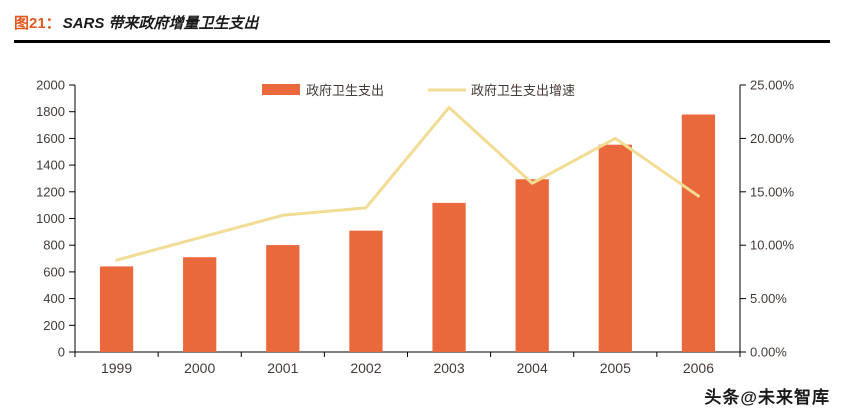  I want to click on right-axis-tick-label: 0.00%, so click(768, 352).